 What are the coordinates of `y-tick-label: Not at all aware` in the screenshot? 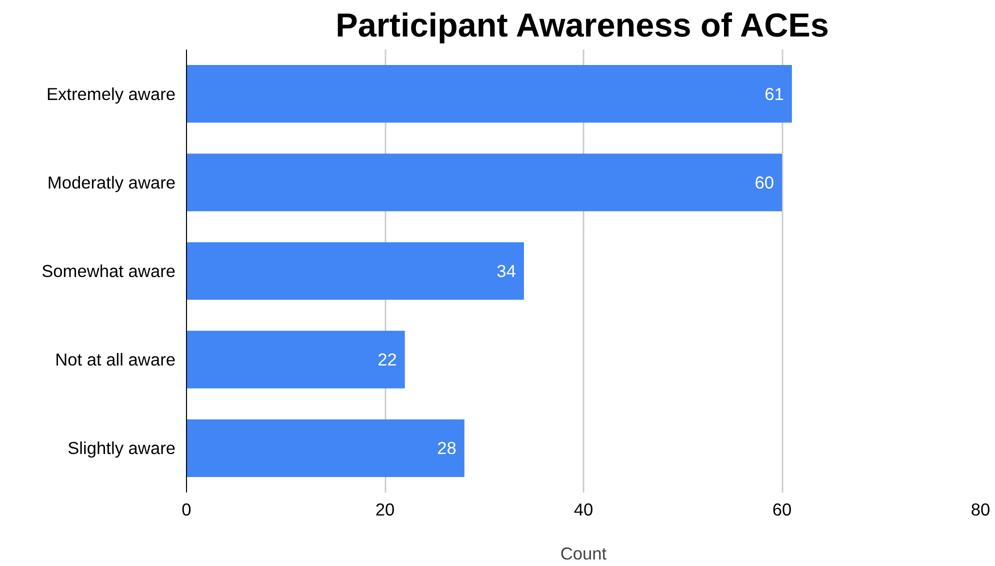 It's located at (115, 360).